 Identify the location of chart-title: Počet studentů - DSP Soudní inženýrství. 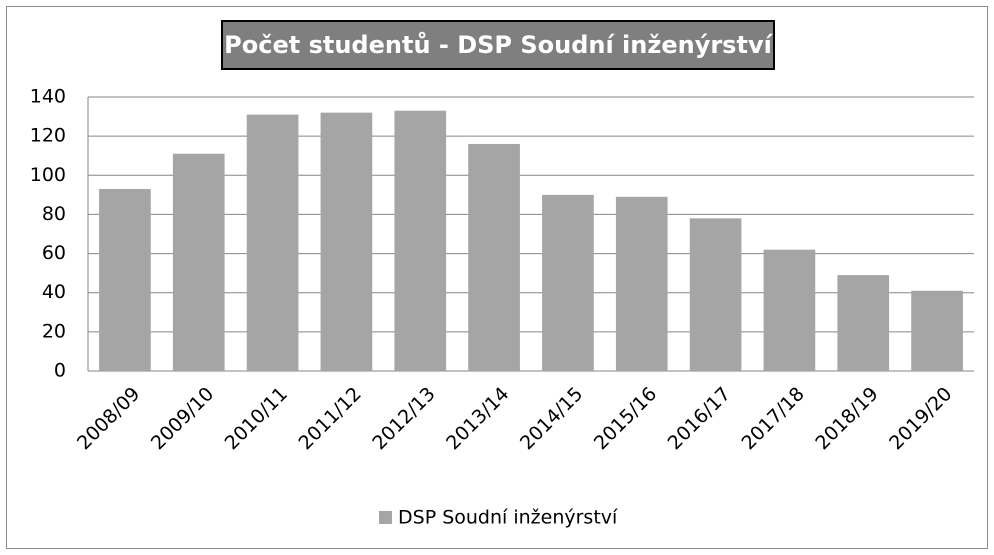
(498, 45).